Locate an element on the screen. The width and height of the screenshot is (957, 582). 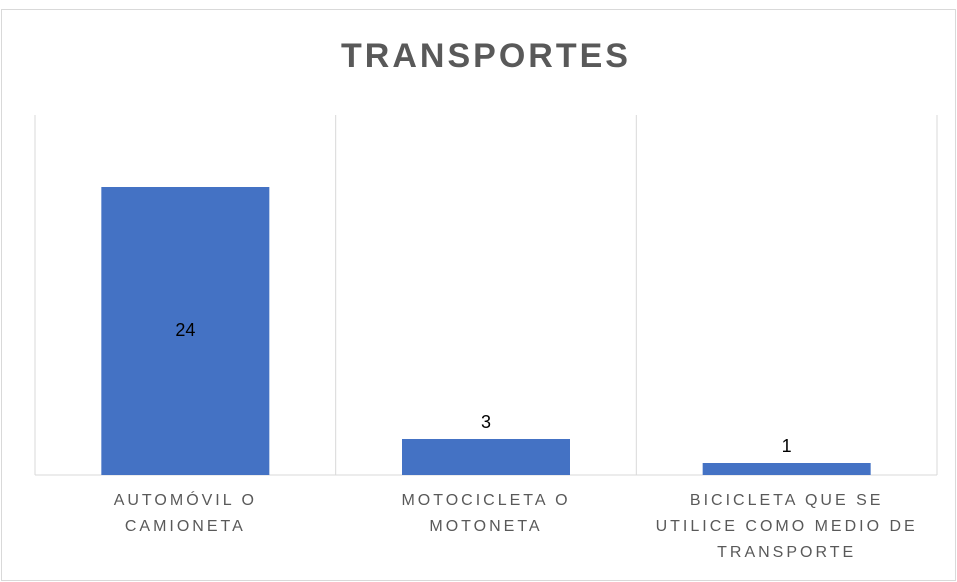
x-tick-label: AUTOMÓVIL O CAMIONETA is located at coordinates (185, 513).